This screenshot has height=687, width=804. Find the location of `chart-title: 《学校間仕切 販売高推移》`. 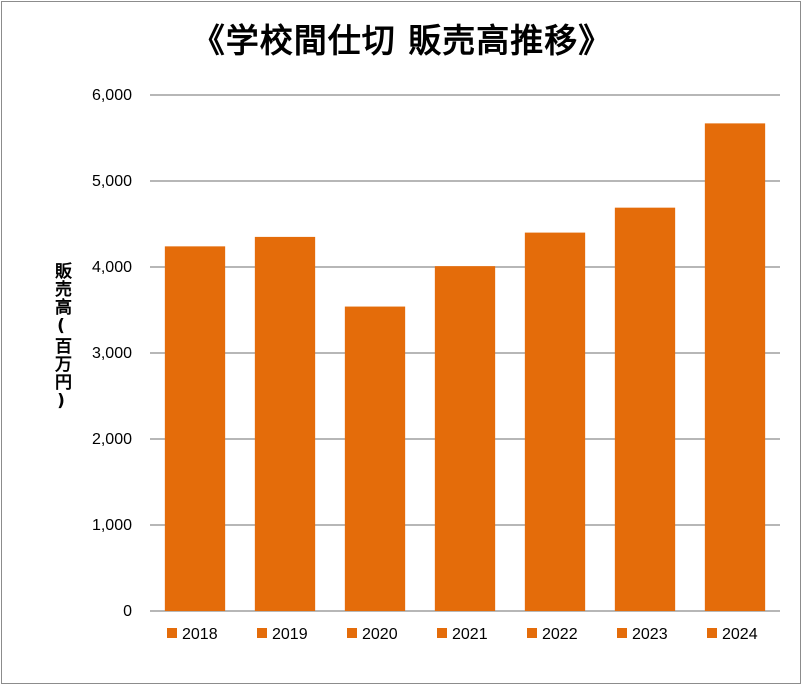

chart-title: 《学校間仕切 販売高推移》 is located at coordinates (402, 40).